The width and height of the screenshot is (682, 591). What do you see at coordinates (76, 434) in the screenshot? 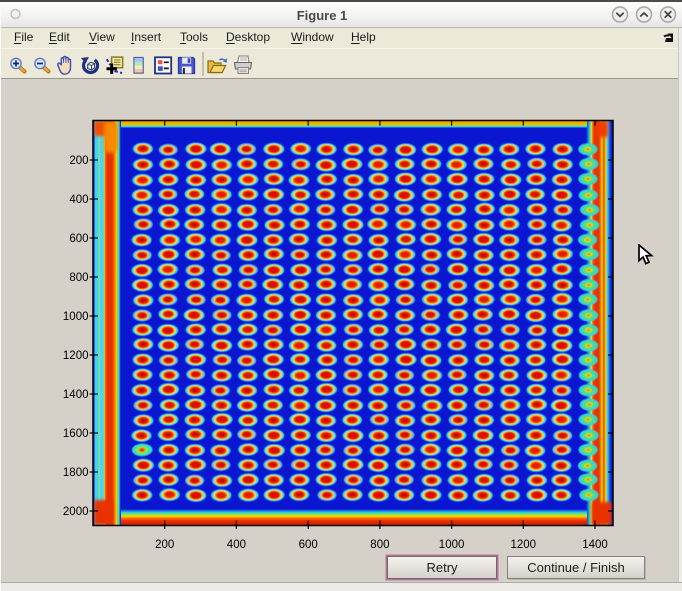
I see `svg-text: 1600` at bounding box center [76, 434].